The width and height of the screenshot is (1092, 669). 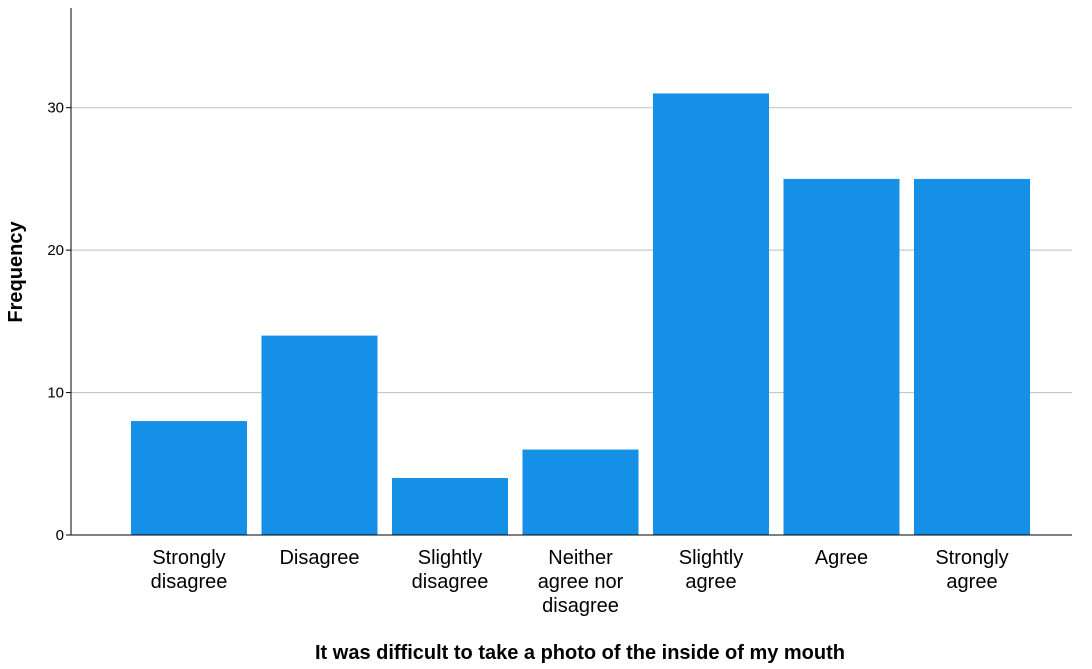 I want to click on x-tick-label: Slightly agree, so click(x=711, y=570).